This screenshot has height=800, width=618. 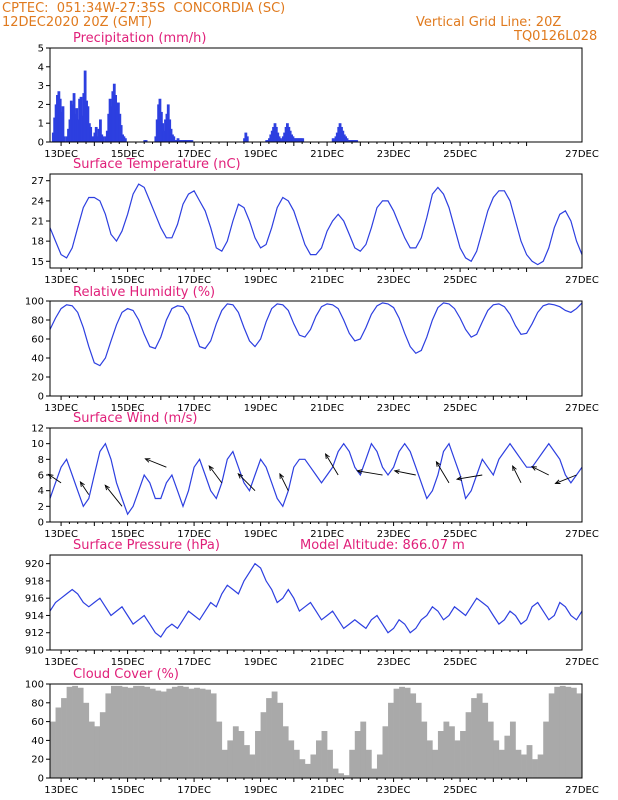 What do you see at coordinates (41, 507) in the screenshot?
I see `wind-y-tick-label: 2` at bounding box center [41, 507].